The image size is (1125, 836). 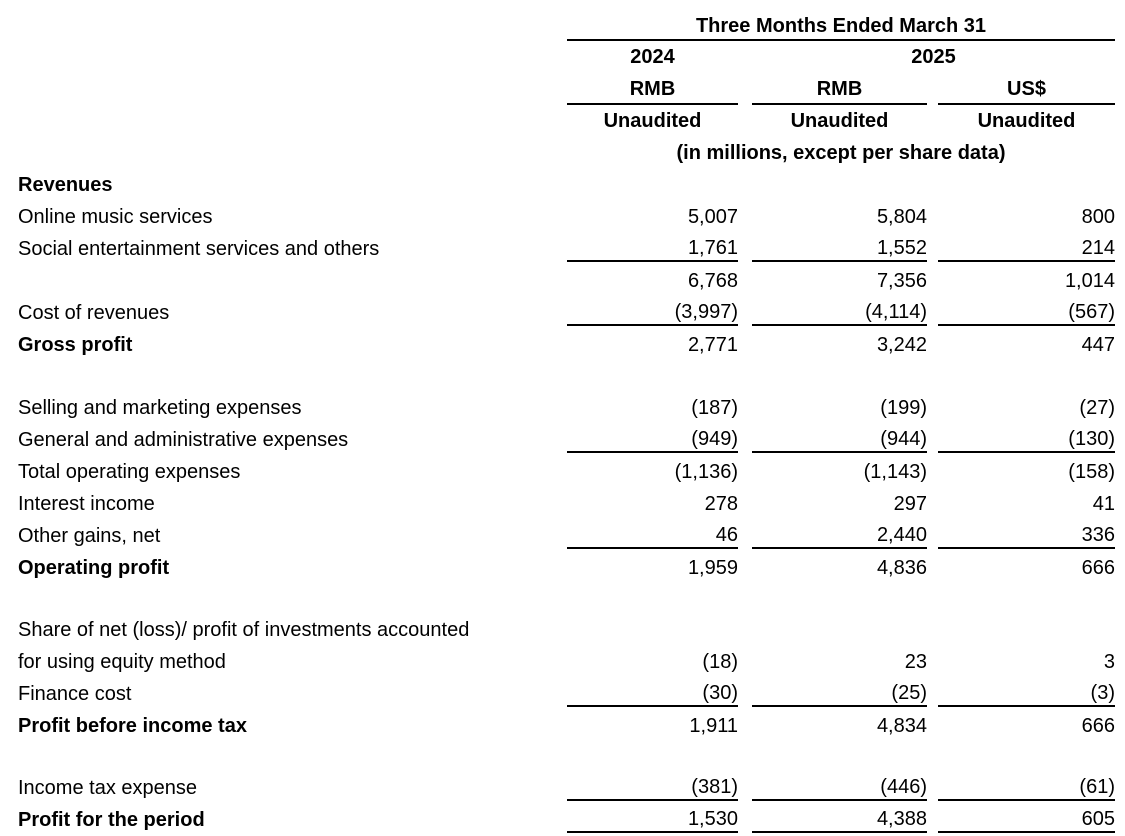 What do you see at coordinates (839, 91) in the screenshot?
I see `currency-col2-header: RMB` at bounding box center [839, 91].